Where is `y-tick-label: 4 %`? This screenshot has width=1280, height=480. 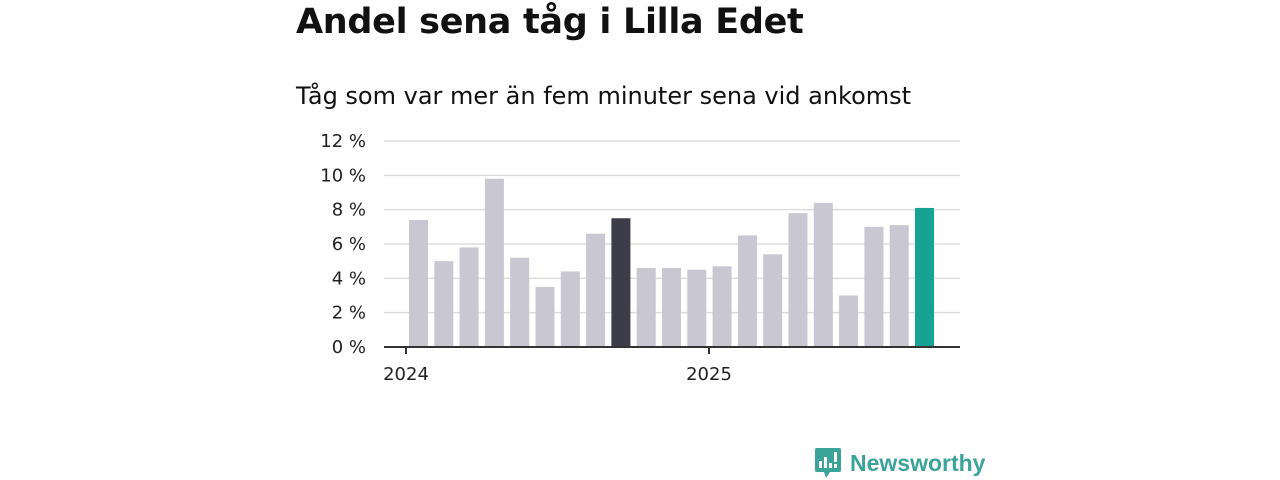
y-tick-label: 4 % is located at coordinates (349, 278).